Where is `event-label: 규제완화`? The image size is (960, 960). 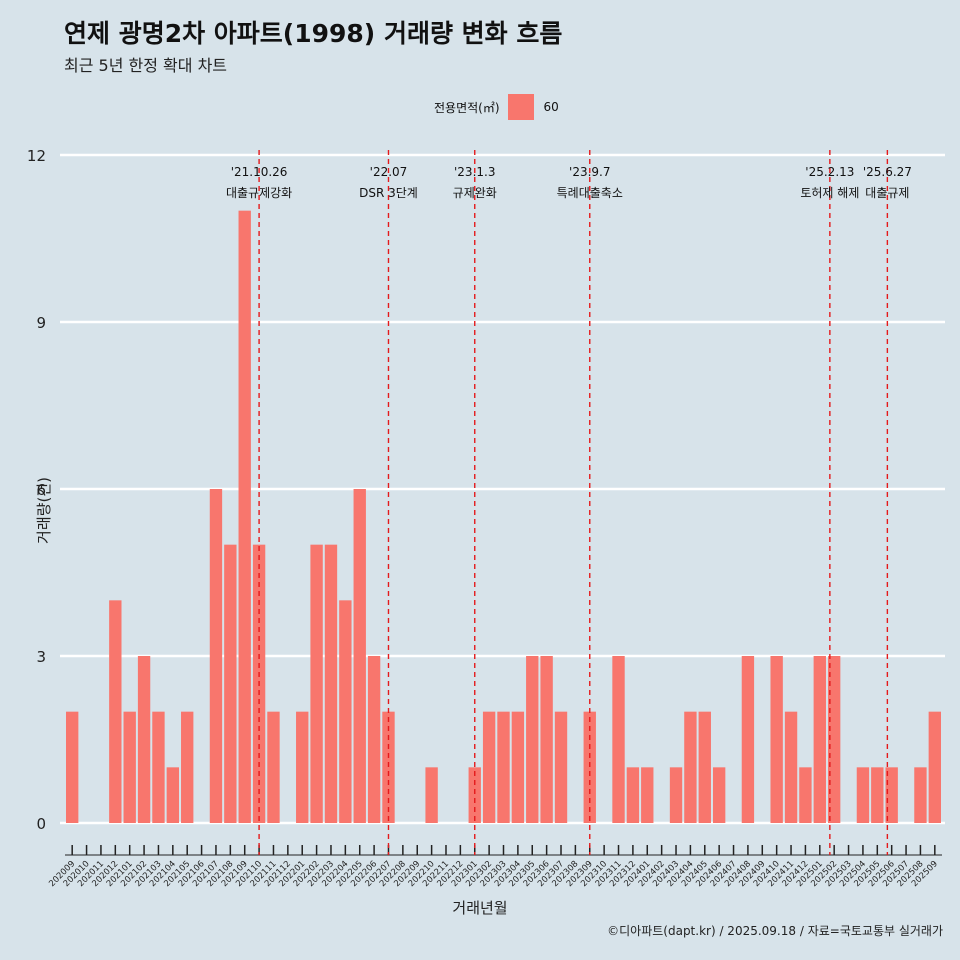 event-label: 규제완화 is located at coordinates (475, 193).